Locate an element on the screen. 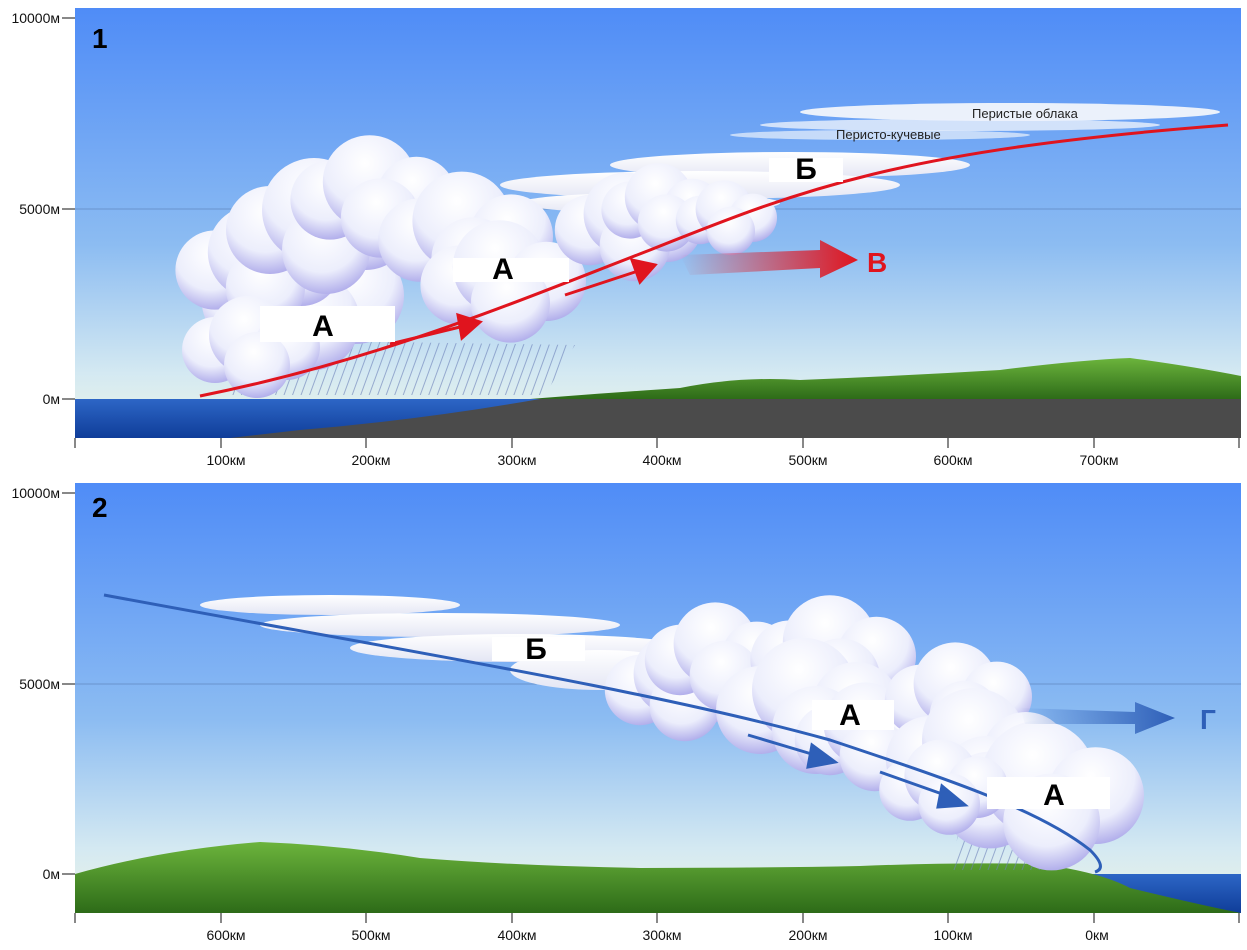 Image resolution: width=1247 pixels, height=950 pixels. panel-2-number: 2 is located at coordinates (100, 507).